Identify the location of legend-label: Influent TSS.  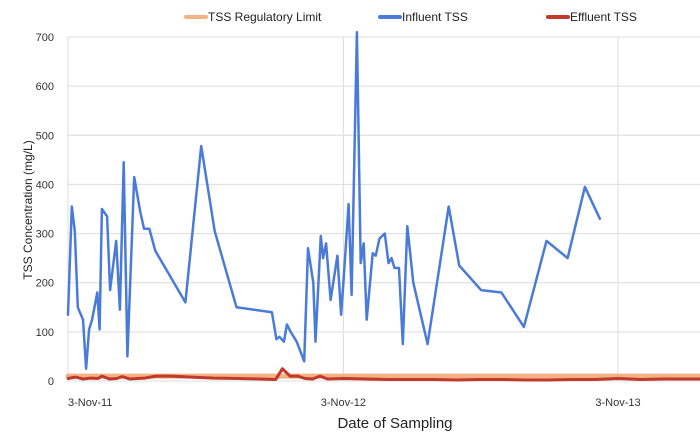
(435, 17).